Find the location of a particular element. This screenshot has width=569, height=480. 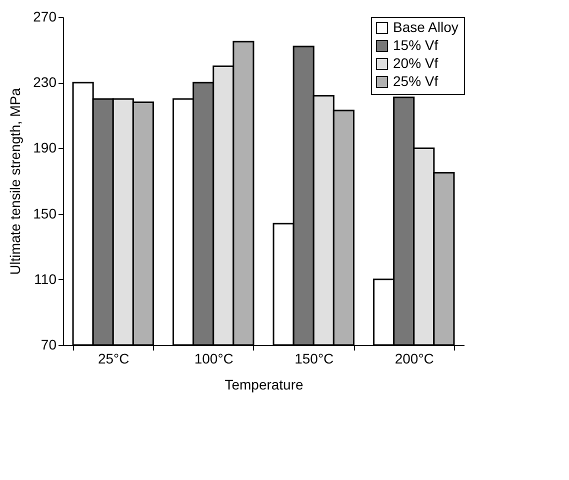

y-tick-label: 230 is located at coordinates (45, 82).